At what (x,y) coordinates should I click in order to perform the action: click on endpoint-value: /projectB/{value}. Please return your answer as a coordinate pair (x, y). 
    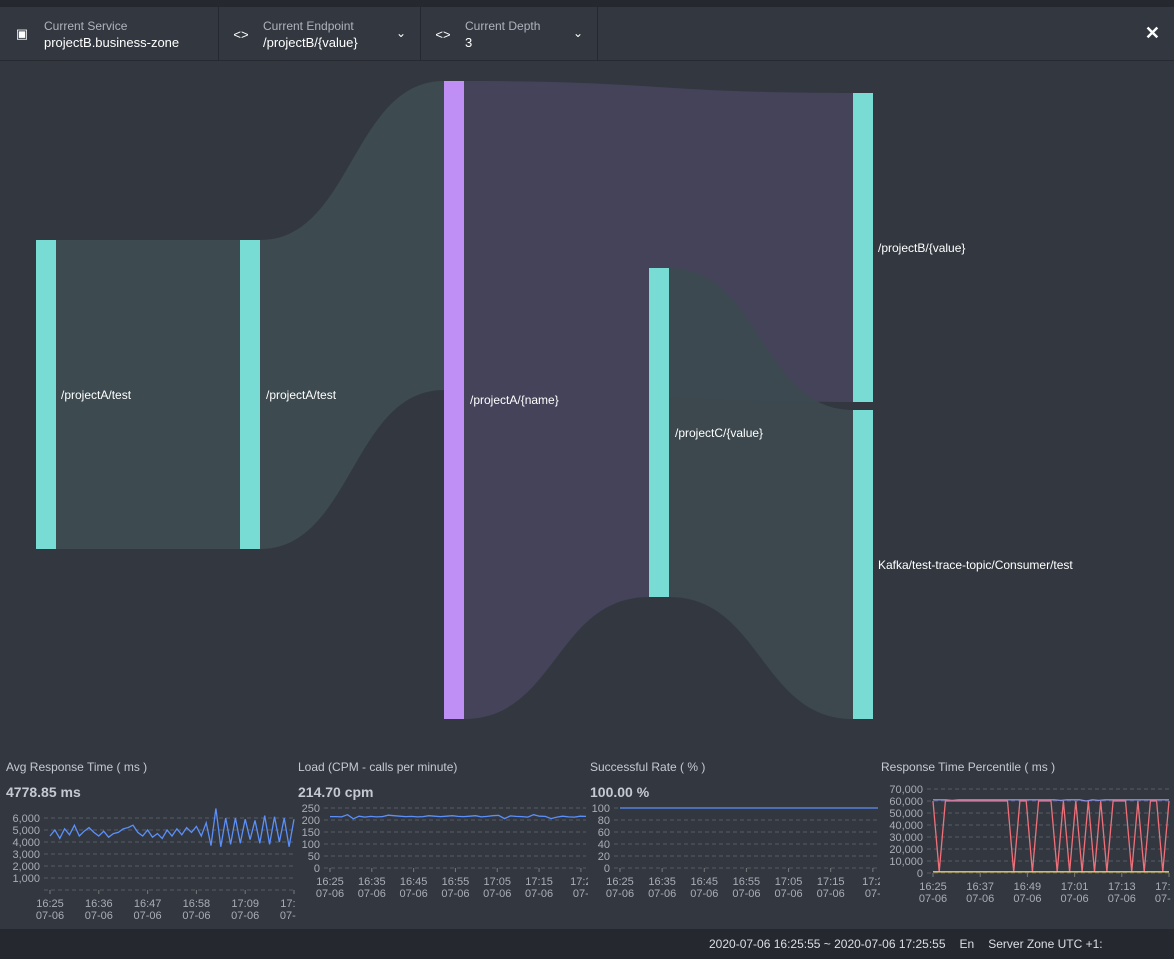
    Looking at the image, I should click on (310, 42).